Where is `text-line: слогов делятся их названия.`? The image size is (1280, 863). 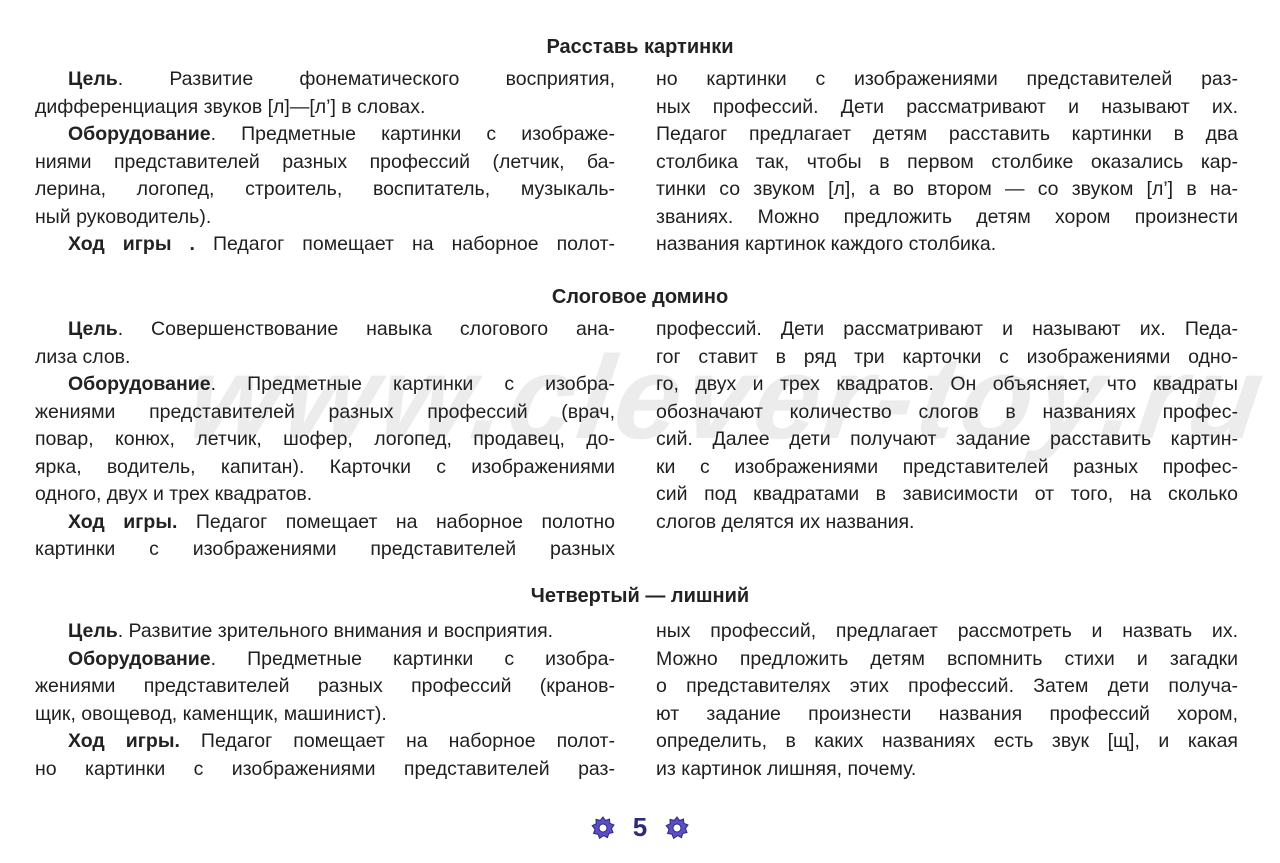 text-line: слогов делятся их названия. is located at coordinates (947, 523).